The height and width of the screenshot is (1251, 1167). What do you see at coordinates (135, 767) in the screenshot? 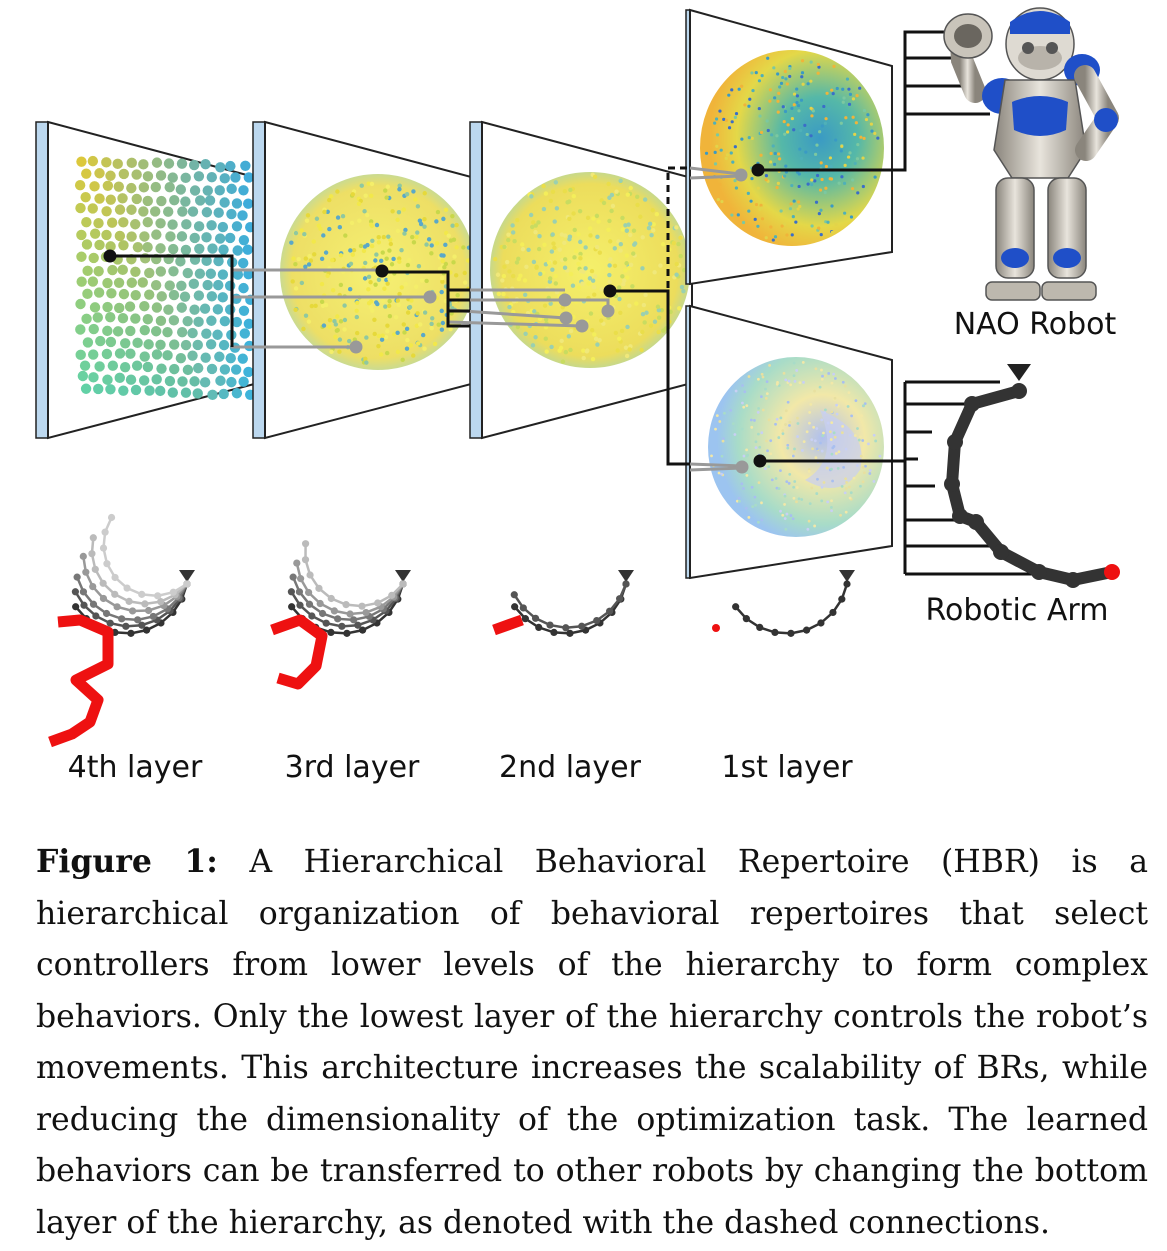
I see `layer-label-4th: 4th layer` at bounding box center [135, 767].